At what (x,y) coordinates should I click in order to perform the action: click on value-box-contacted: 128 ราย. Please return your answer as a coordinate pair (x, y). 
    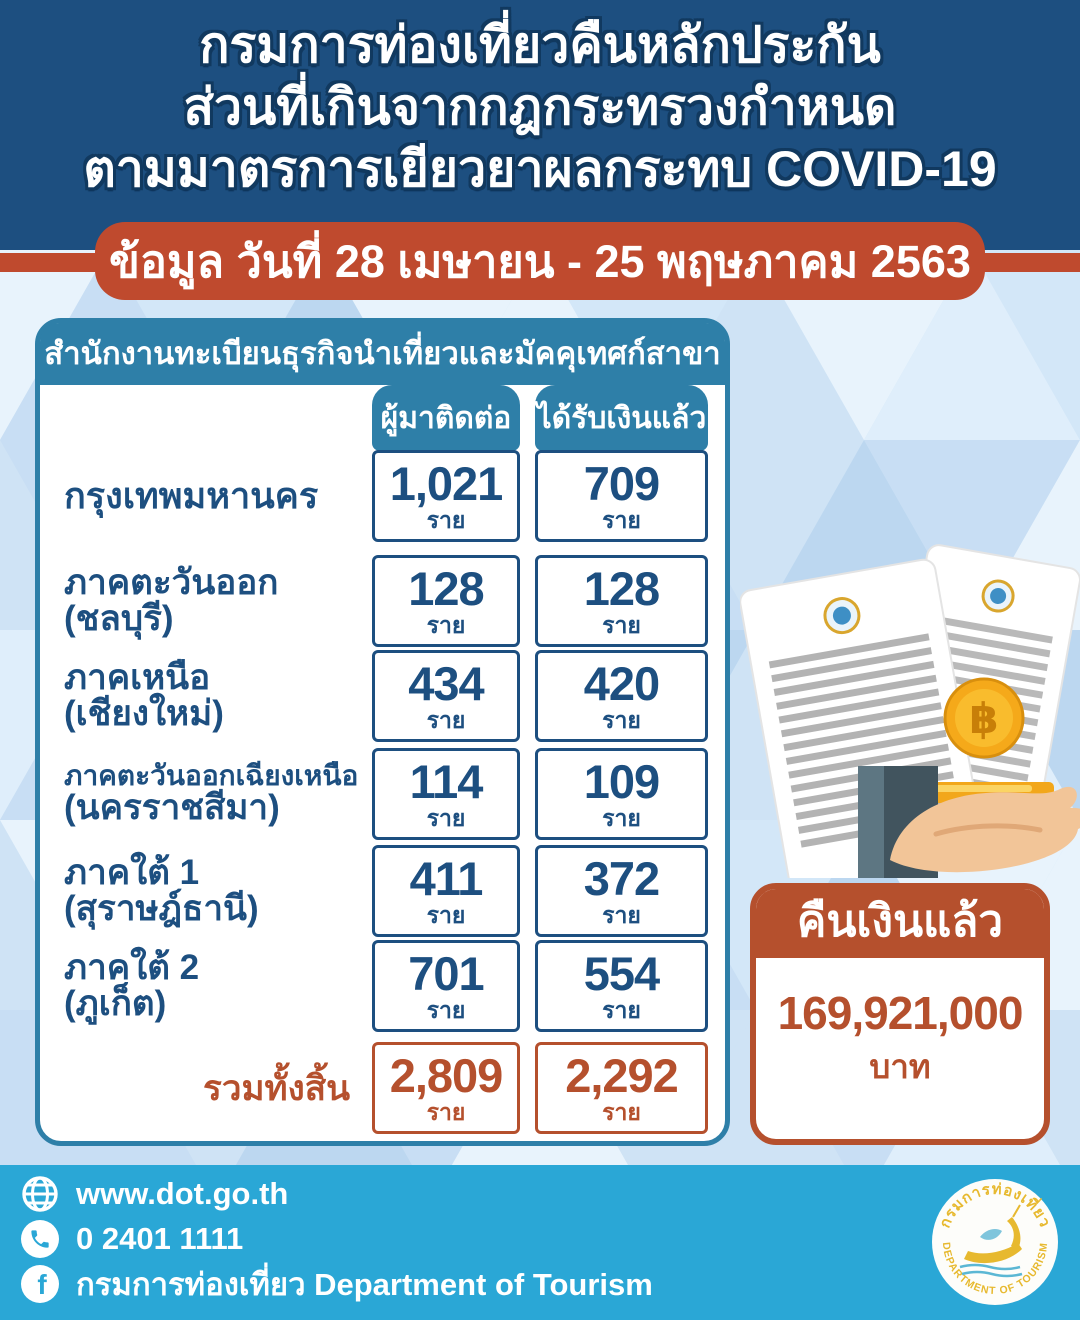
    Looking at the image, I should click on (446, 601).